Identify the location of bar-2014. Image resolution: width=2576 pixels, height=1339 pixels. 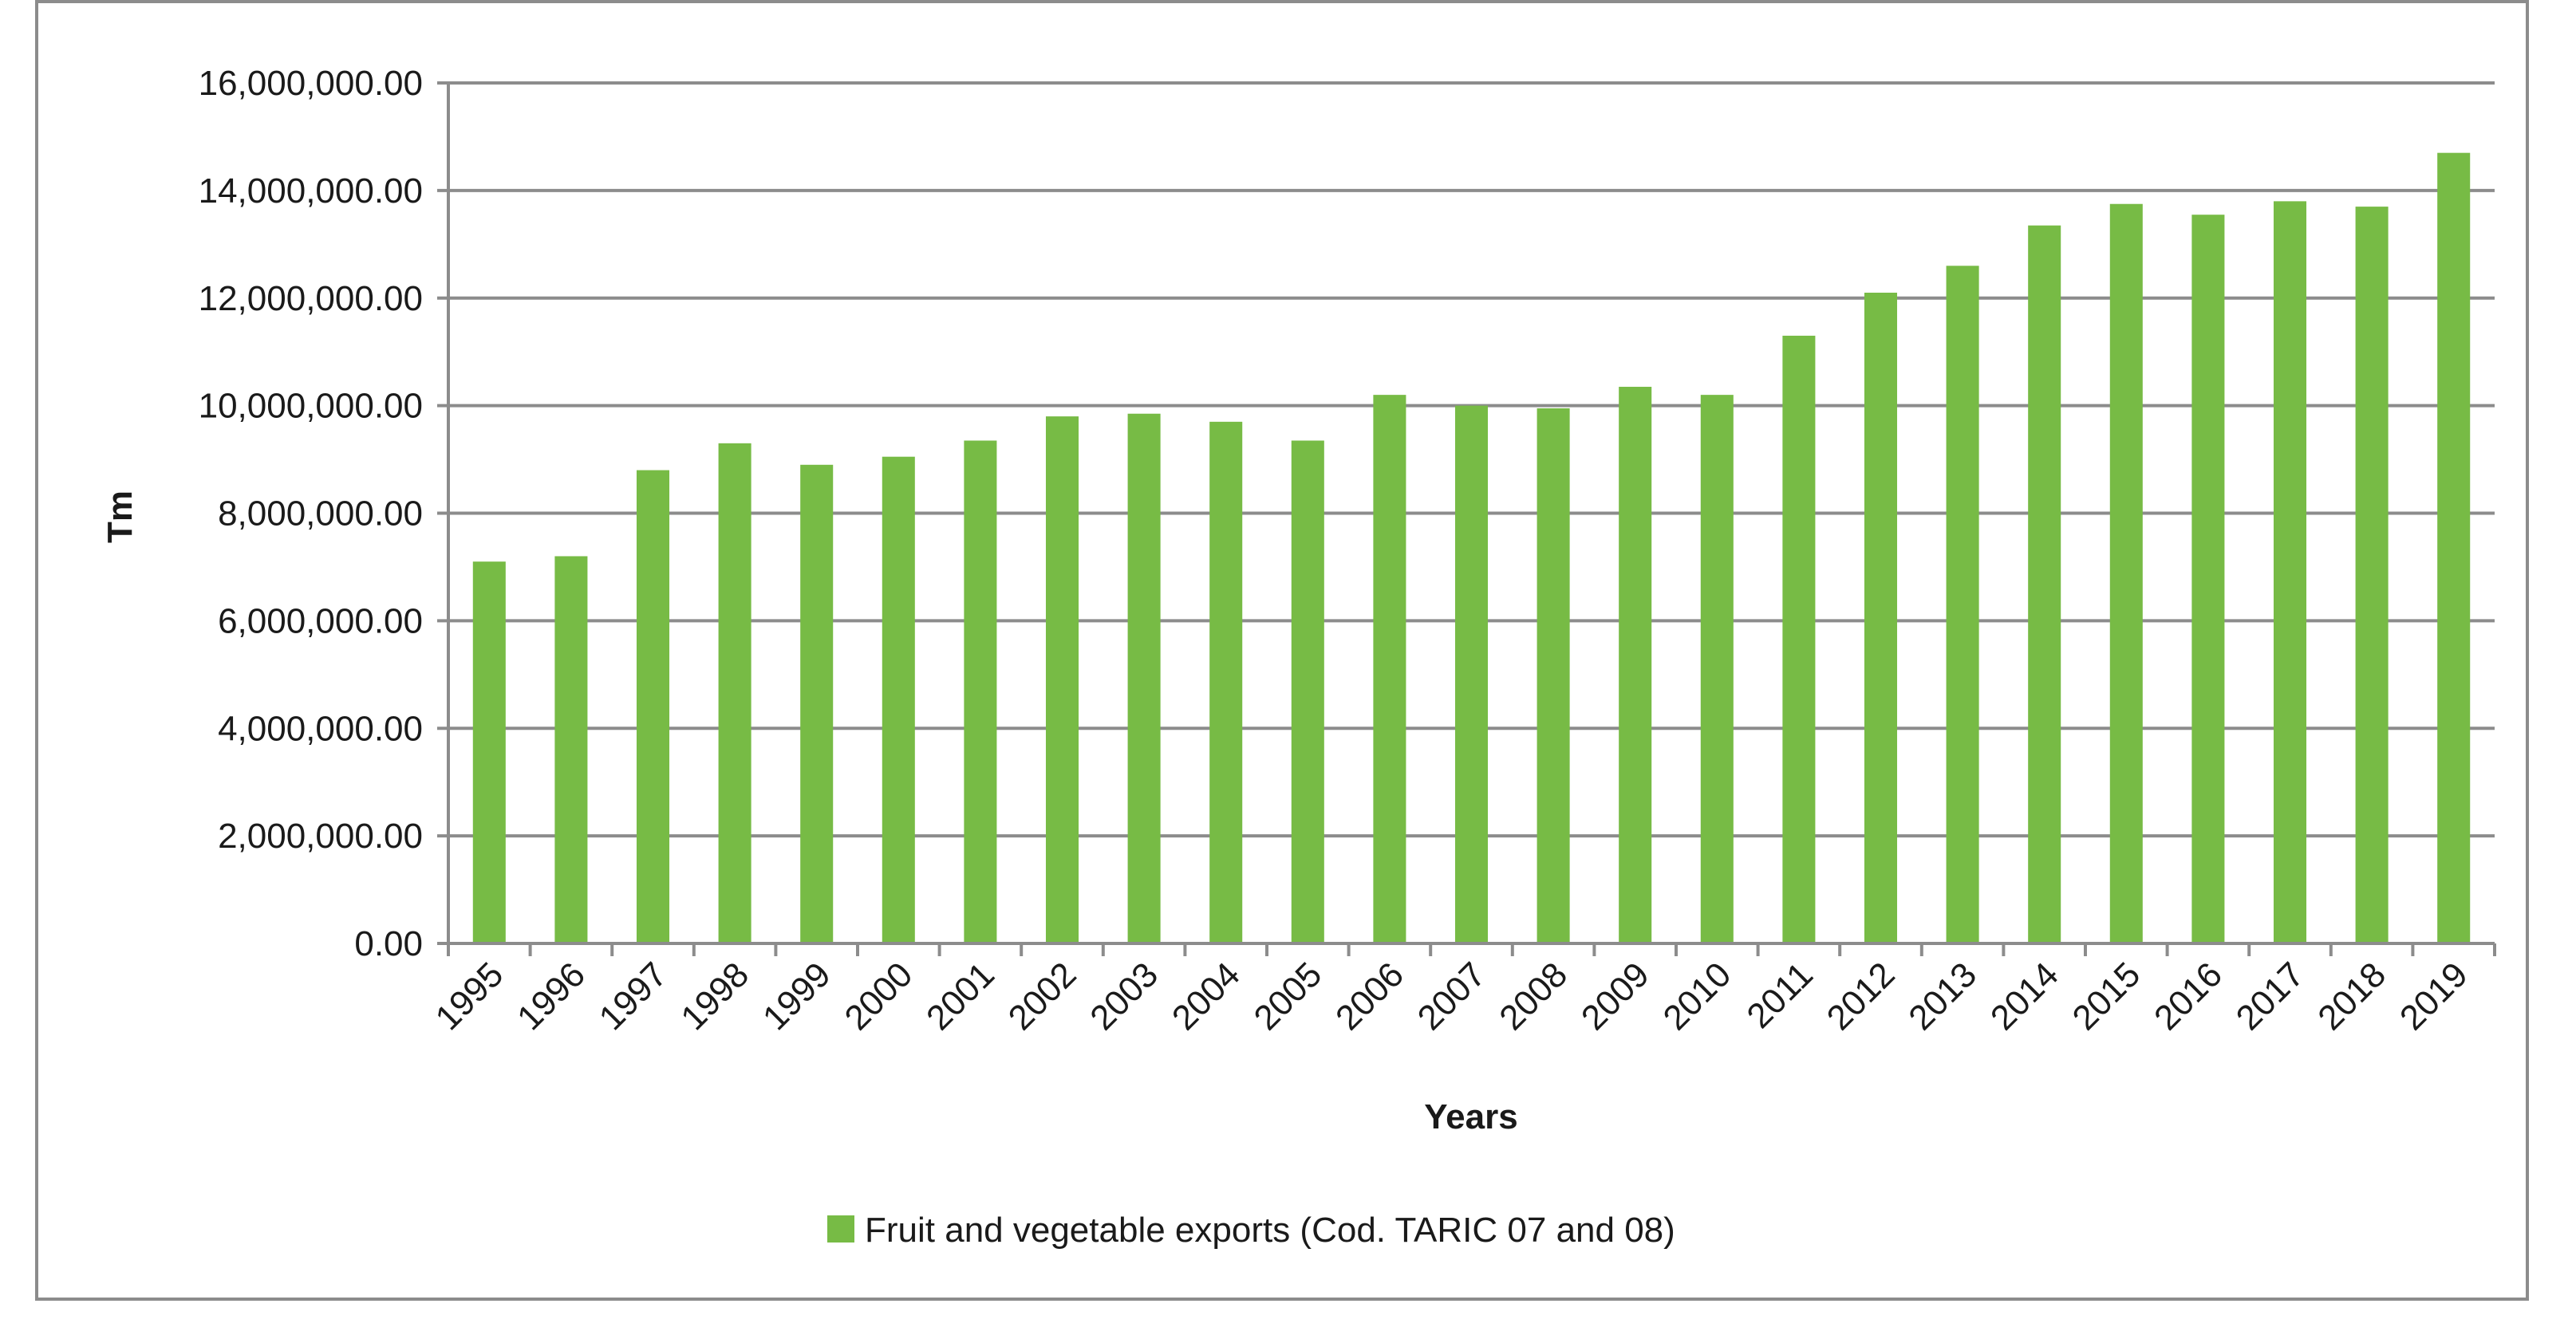
(2045, 584).